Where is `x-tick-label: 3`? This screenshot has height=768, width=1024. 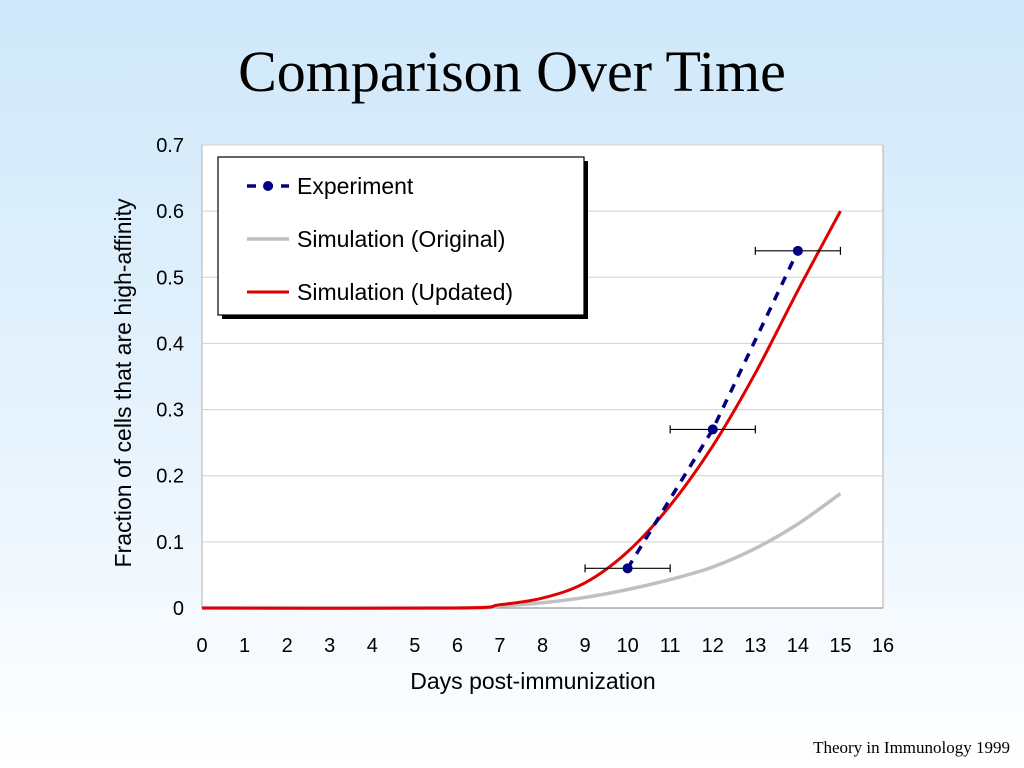 x-tick-label: 3 is located at coordinates (329, 646).